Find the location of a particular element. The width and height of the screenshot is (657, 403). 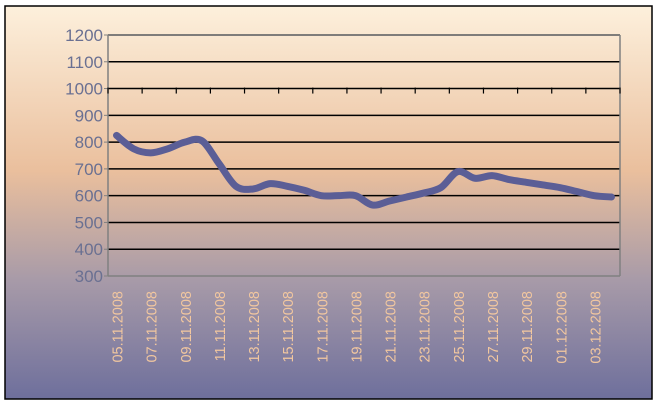

y-tick-label: 500 is located at coordinates (89, 222).